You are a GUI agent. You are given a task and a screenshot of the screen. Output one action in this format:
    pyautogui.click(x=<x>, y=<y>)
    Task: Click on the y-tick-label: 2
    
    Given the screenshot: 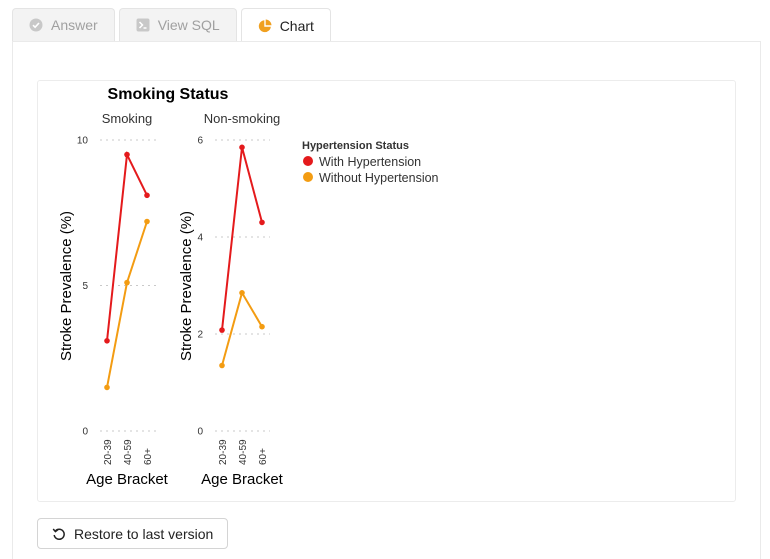 What is the action you would take?
    pyautogui.click(x=200, y=335)
    